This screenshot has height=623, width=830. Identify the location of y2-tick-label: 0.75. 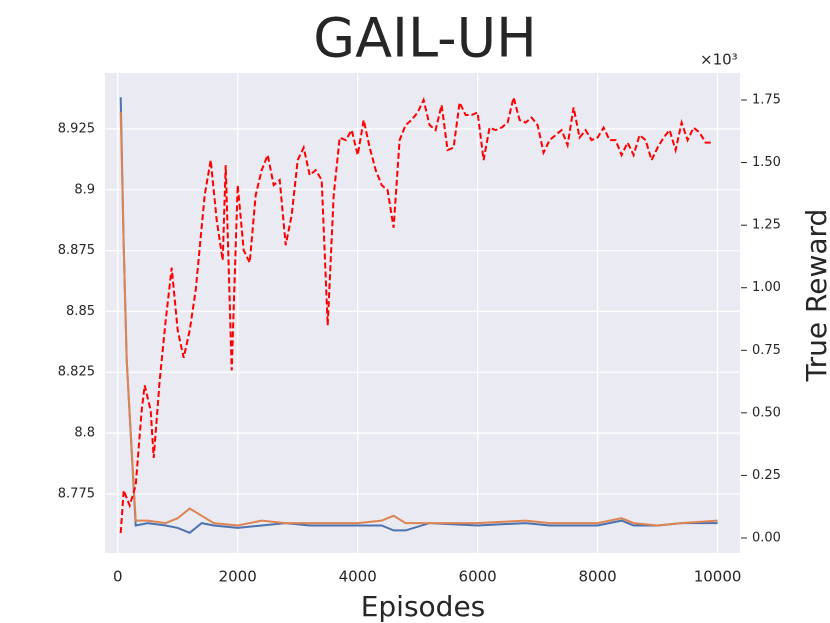
(766, 350).